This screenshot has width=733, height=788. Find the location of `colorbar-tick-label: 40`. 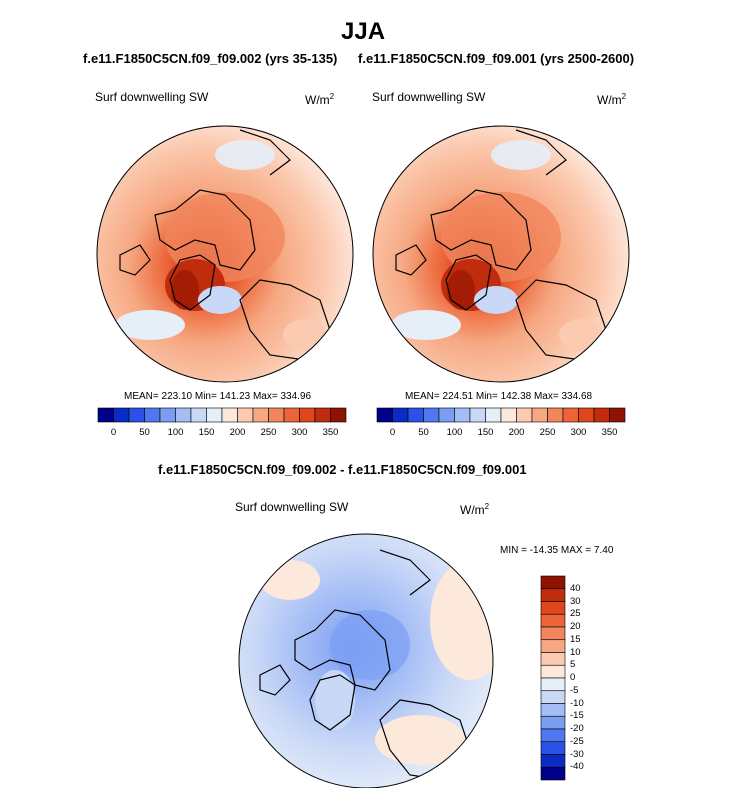

colorbar-tick-label: 40 is located at coordinates (575, 588).